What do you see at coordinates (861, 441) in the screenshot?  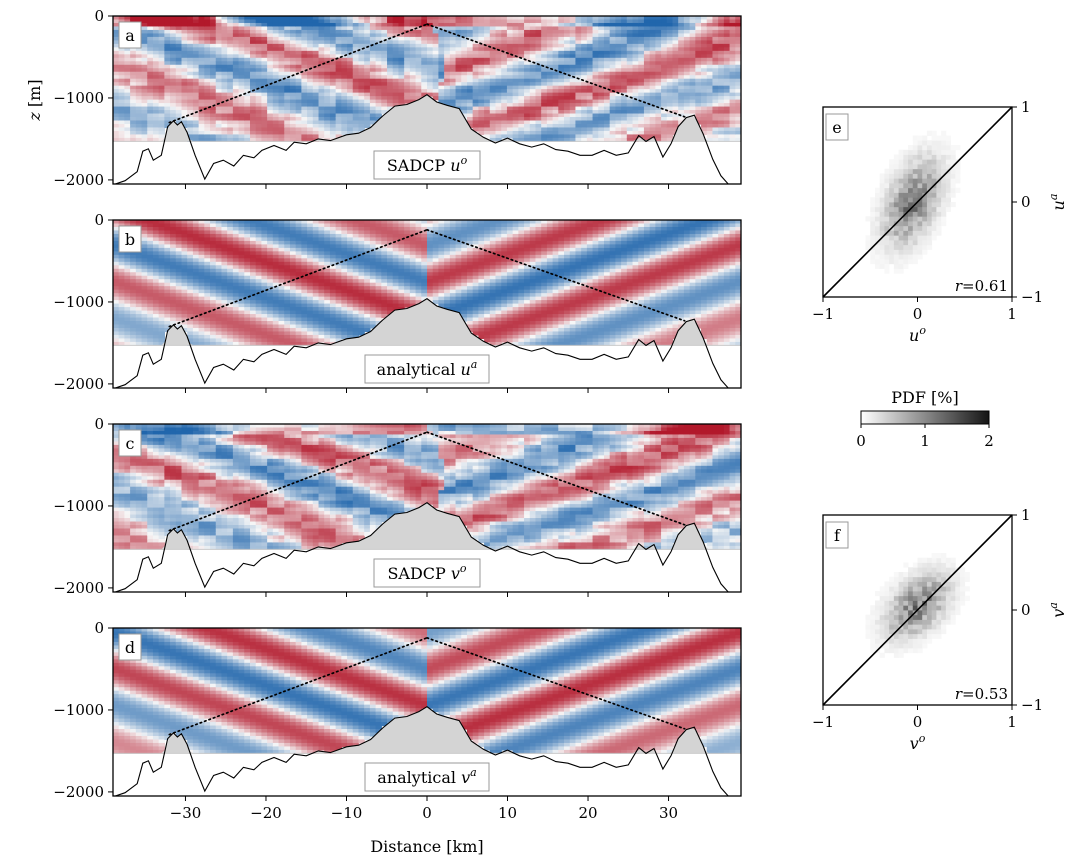 I see `colorbar-tick-label: 0` at bounding box center [861, 441].